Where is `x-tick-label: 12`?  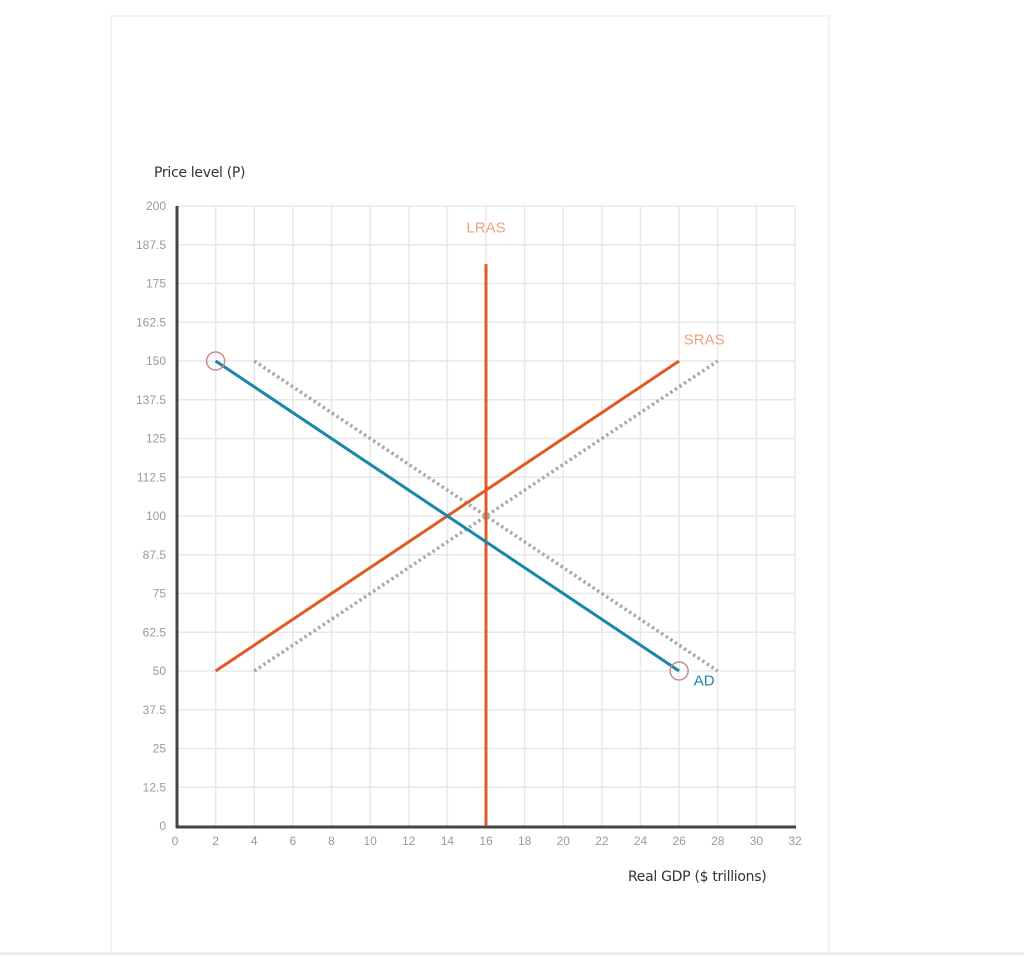 x-tick-label: 12 is located at coordinates (409, 841).